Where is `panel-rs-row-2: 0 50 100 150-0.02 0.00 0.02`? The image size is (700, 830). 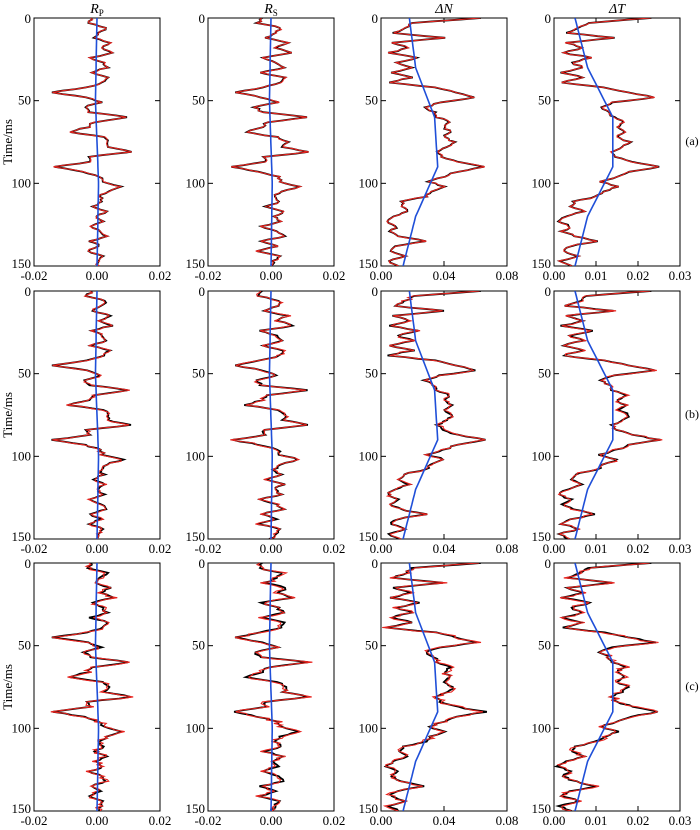 panel-rs-row-2: 0 50 100 150-0.02 0.00 0.02 is located at coordinates (266, 692).